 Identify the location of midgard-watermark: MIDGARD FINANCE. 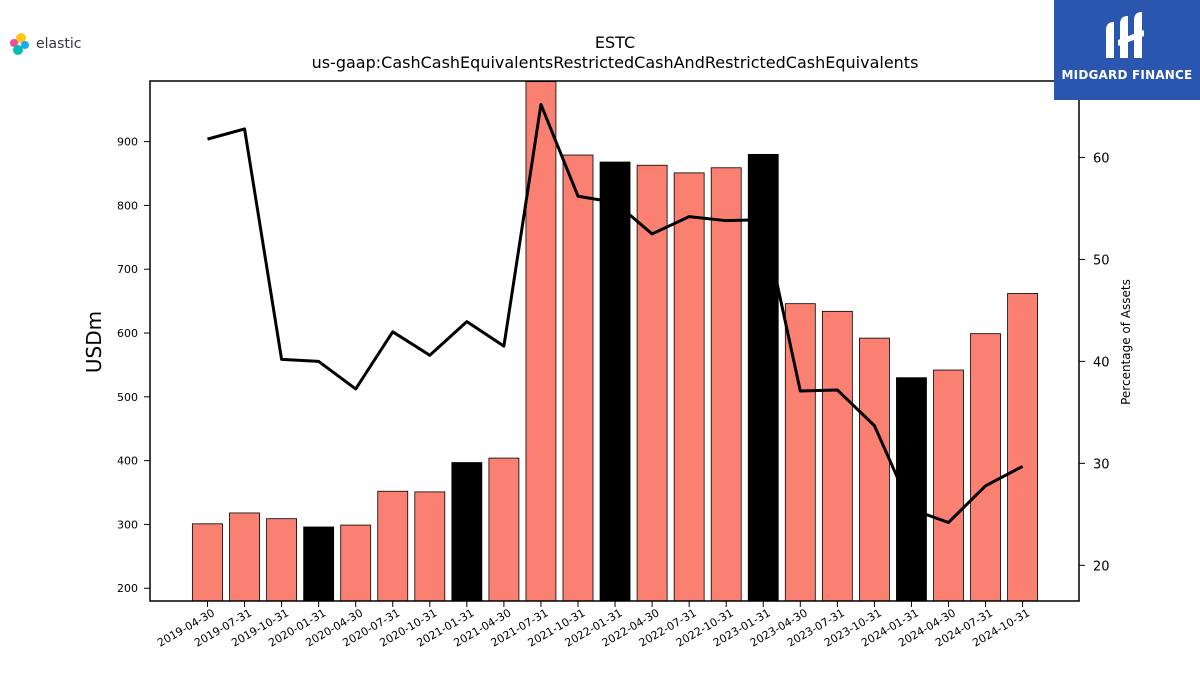
(1127, 50).